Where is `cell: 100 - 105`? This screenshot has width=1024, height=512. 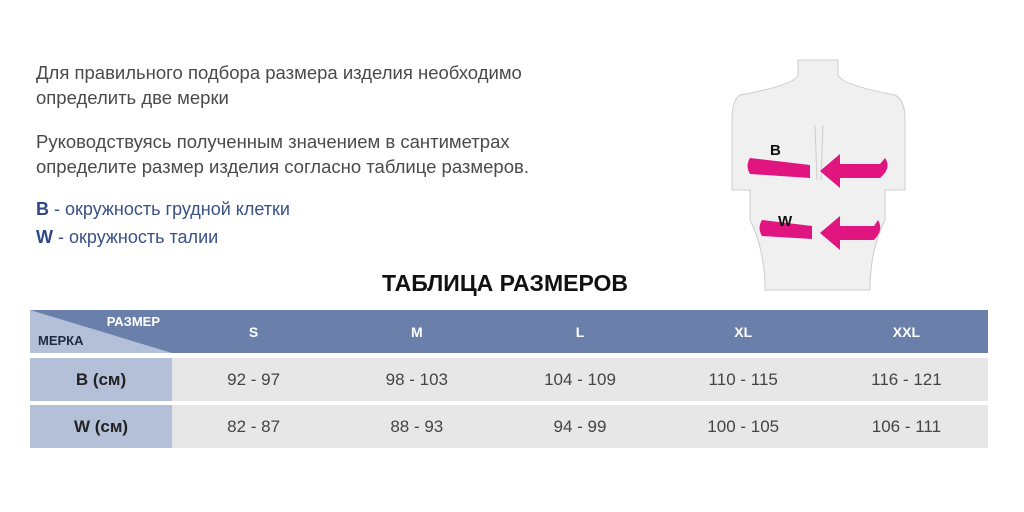 cell: 100 - 105 is located at coordinates (743, 426).